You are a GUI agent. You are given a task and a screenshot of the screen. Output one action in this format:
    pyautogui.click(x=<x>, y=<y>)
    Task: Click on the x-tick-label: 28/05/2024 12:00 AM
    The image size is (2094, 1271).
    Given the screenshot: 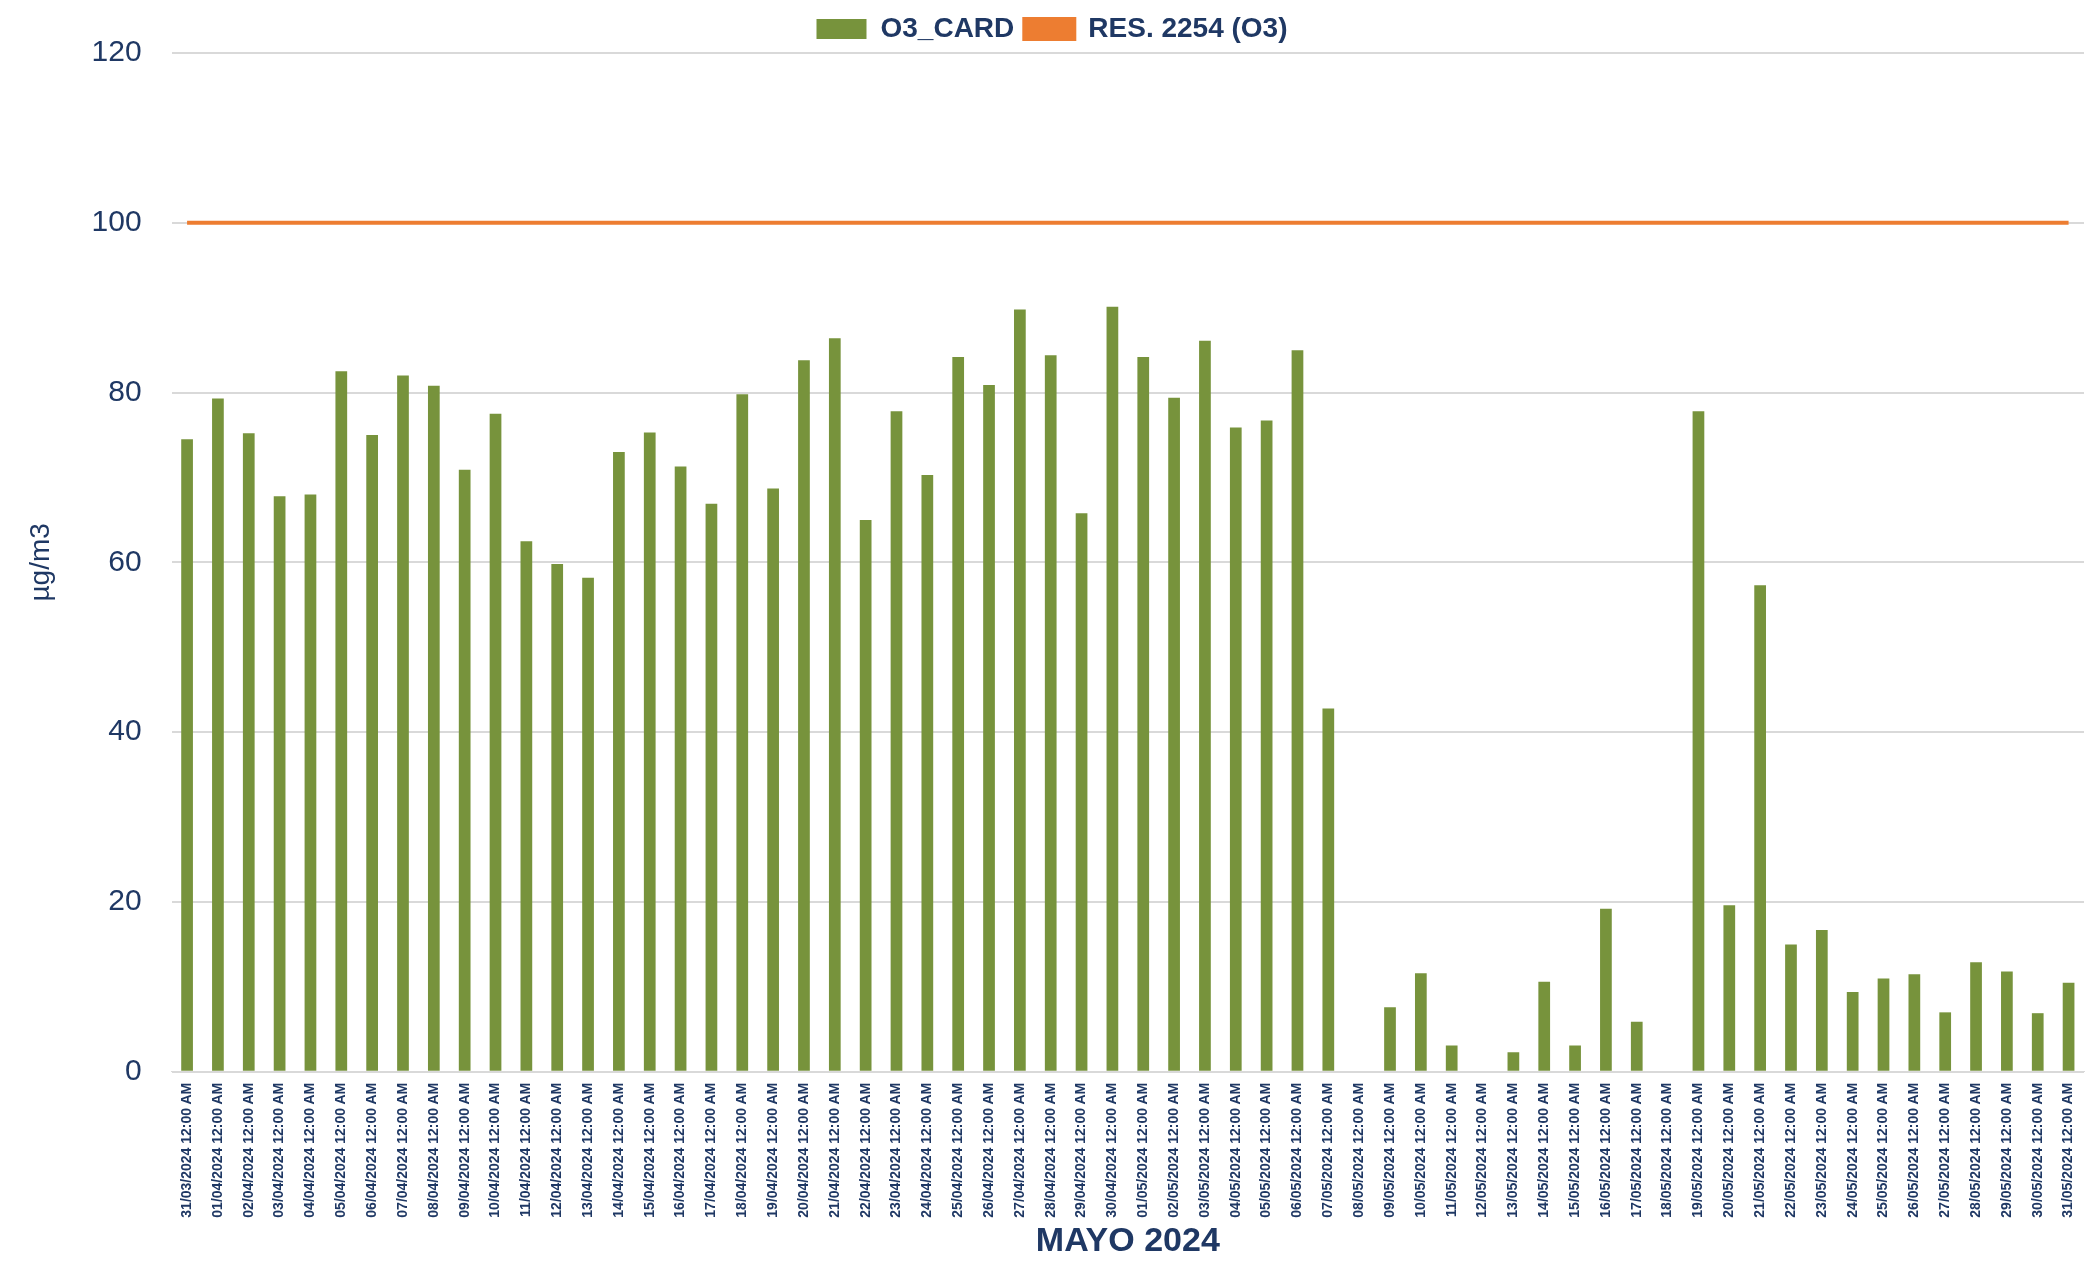 What is the action you would take?
    pyautogui.click(x=1974, y=1150)
    